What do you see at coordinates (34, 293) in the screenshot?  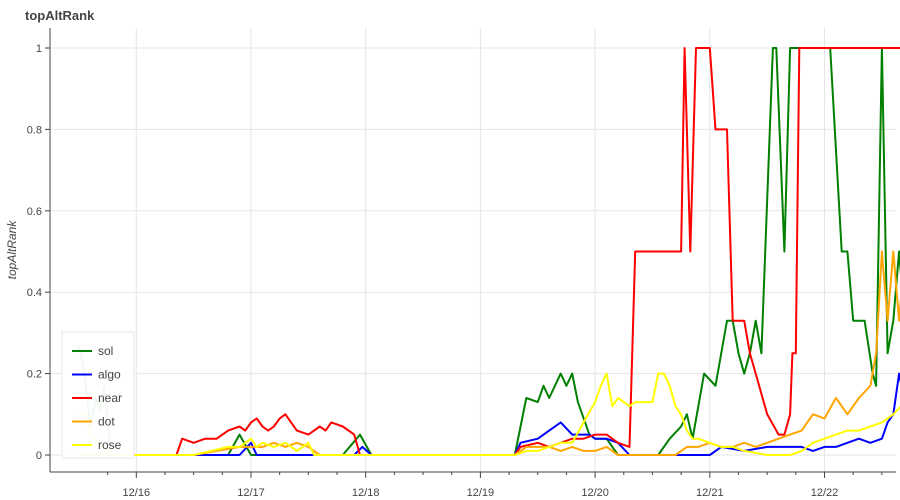 I see `y-tick-label: 0.4` at bounding box center [34, 293].